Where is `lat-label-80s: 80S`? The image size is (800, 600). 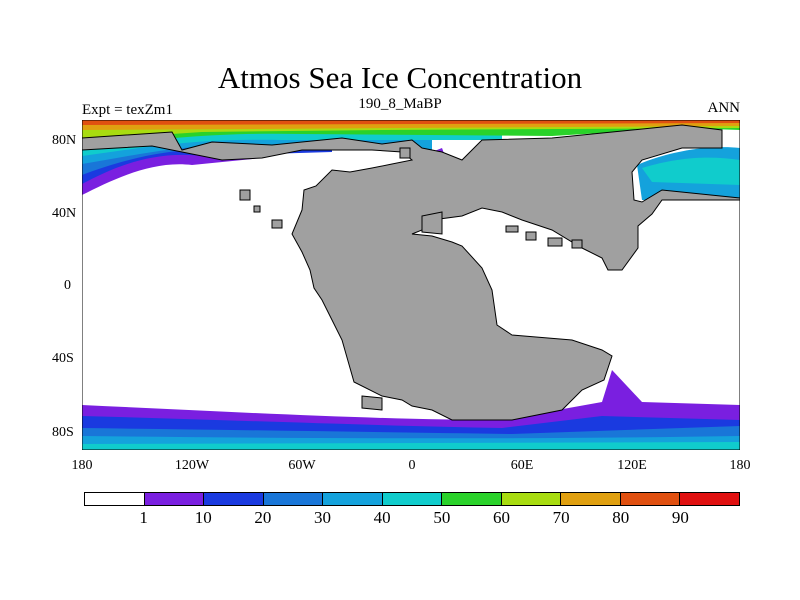
lat-label-80s: 80S is located at coordinates (63, 432).